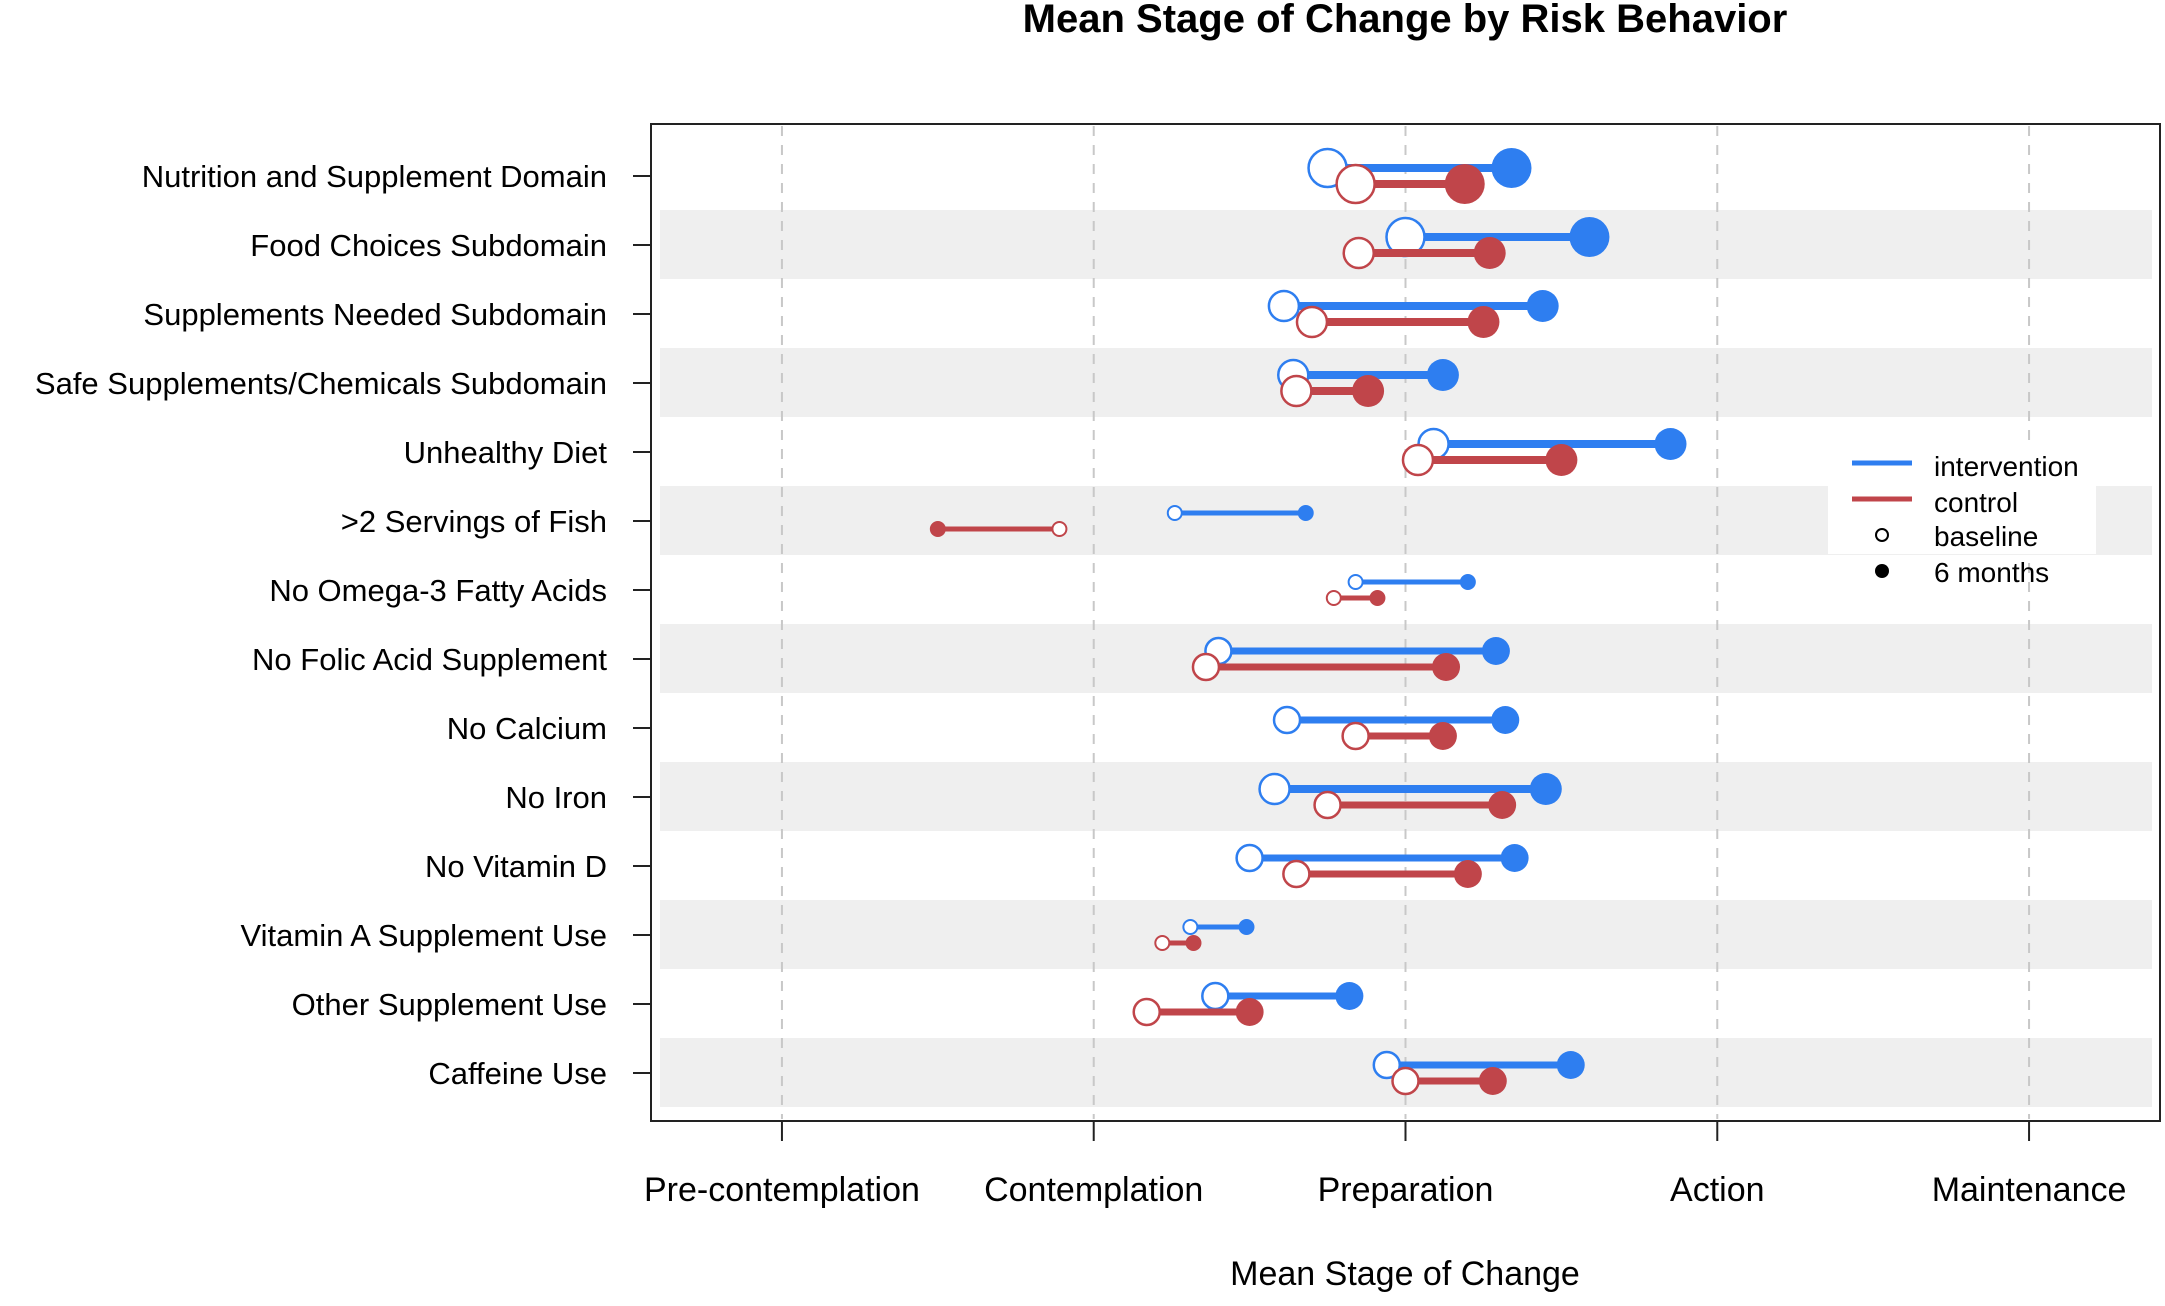 Image resolution: width=2165 pixels, height=1306 pixels. What do you see at coordinates (517, 1073) in the screenshot?
I see `y-tick-label: Caffeine Use` at bounding box center [517, 1073].